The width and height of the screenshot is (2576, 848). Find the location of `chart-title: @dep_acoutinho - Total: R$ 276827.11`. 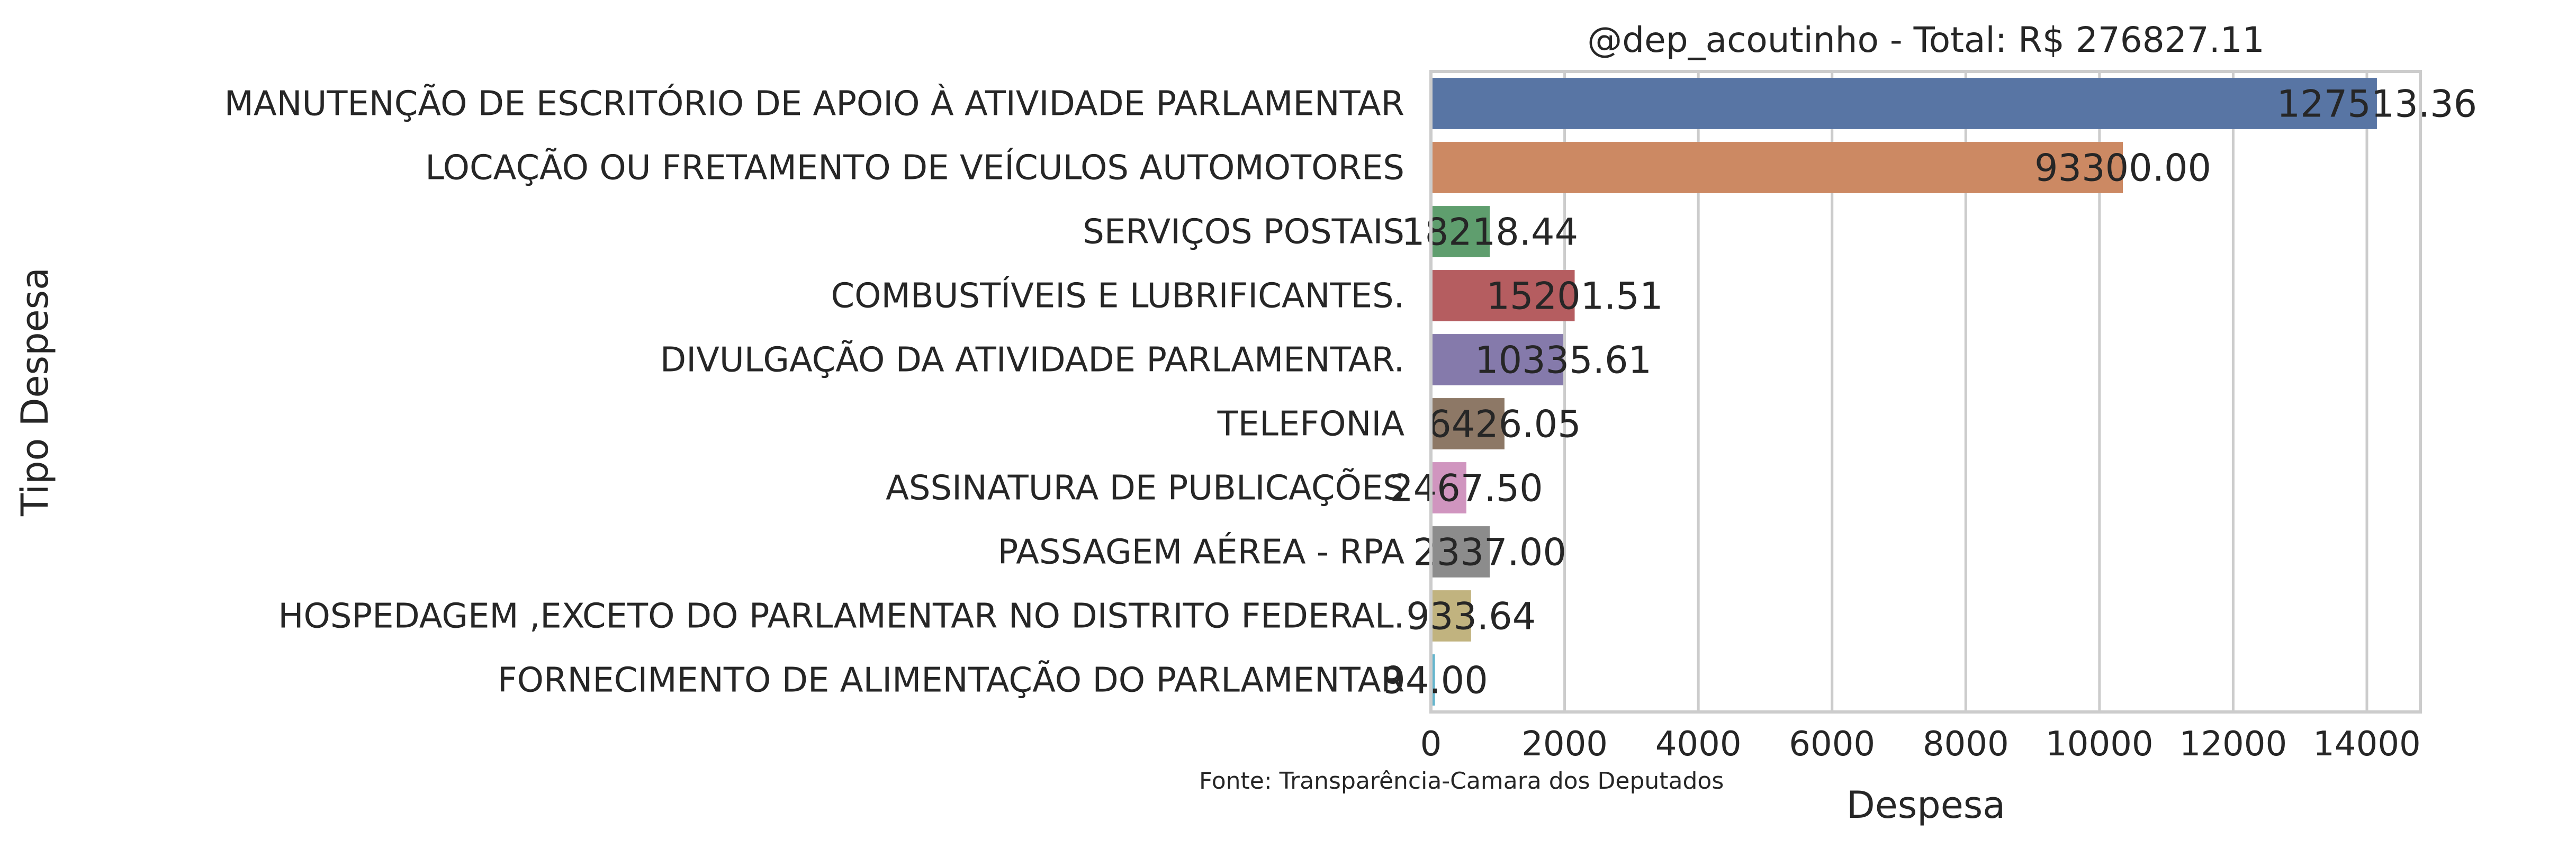

chart-title: @dep_acoutinho - Total: R$ 276827.11 is located at coordinates (1926, 40).